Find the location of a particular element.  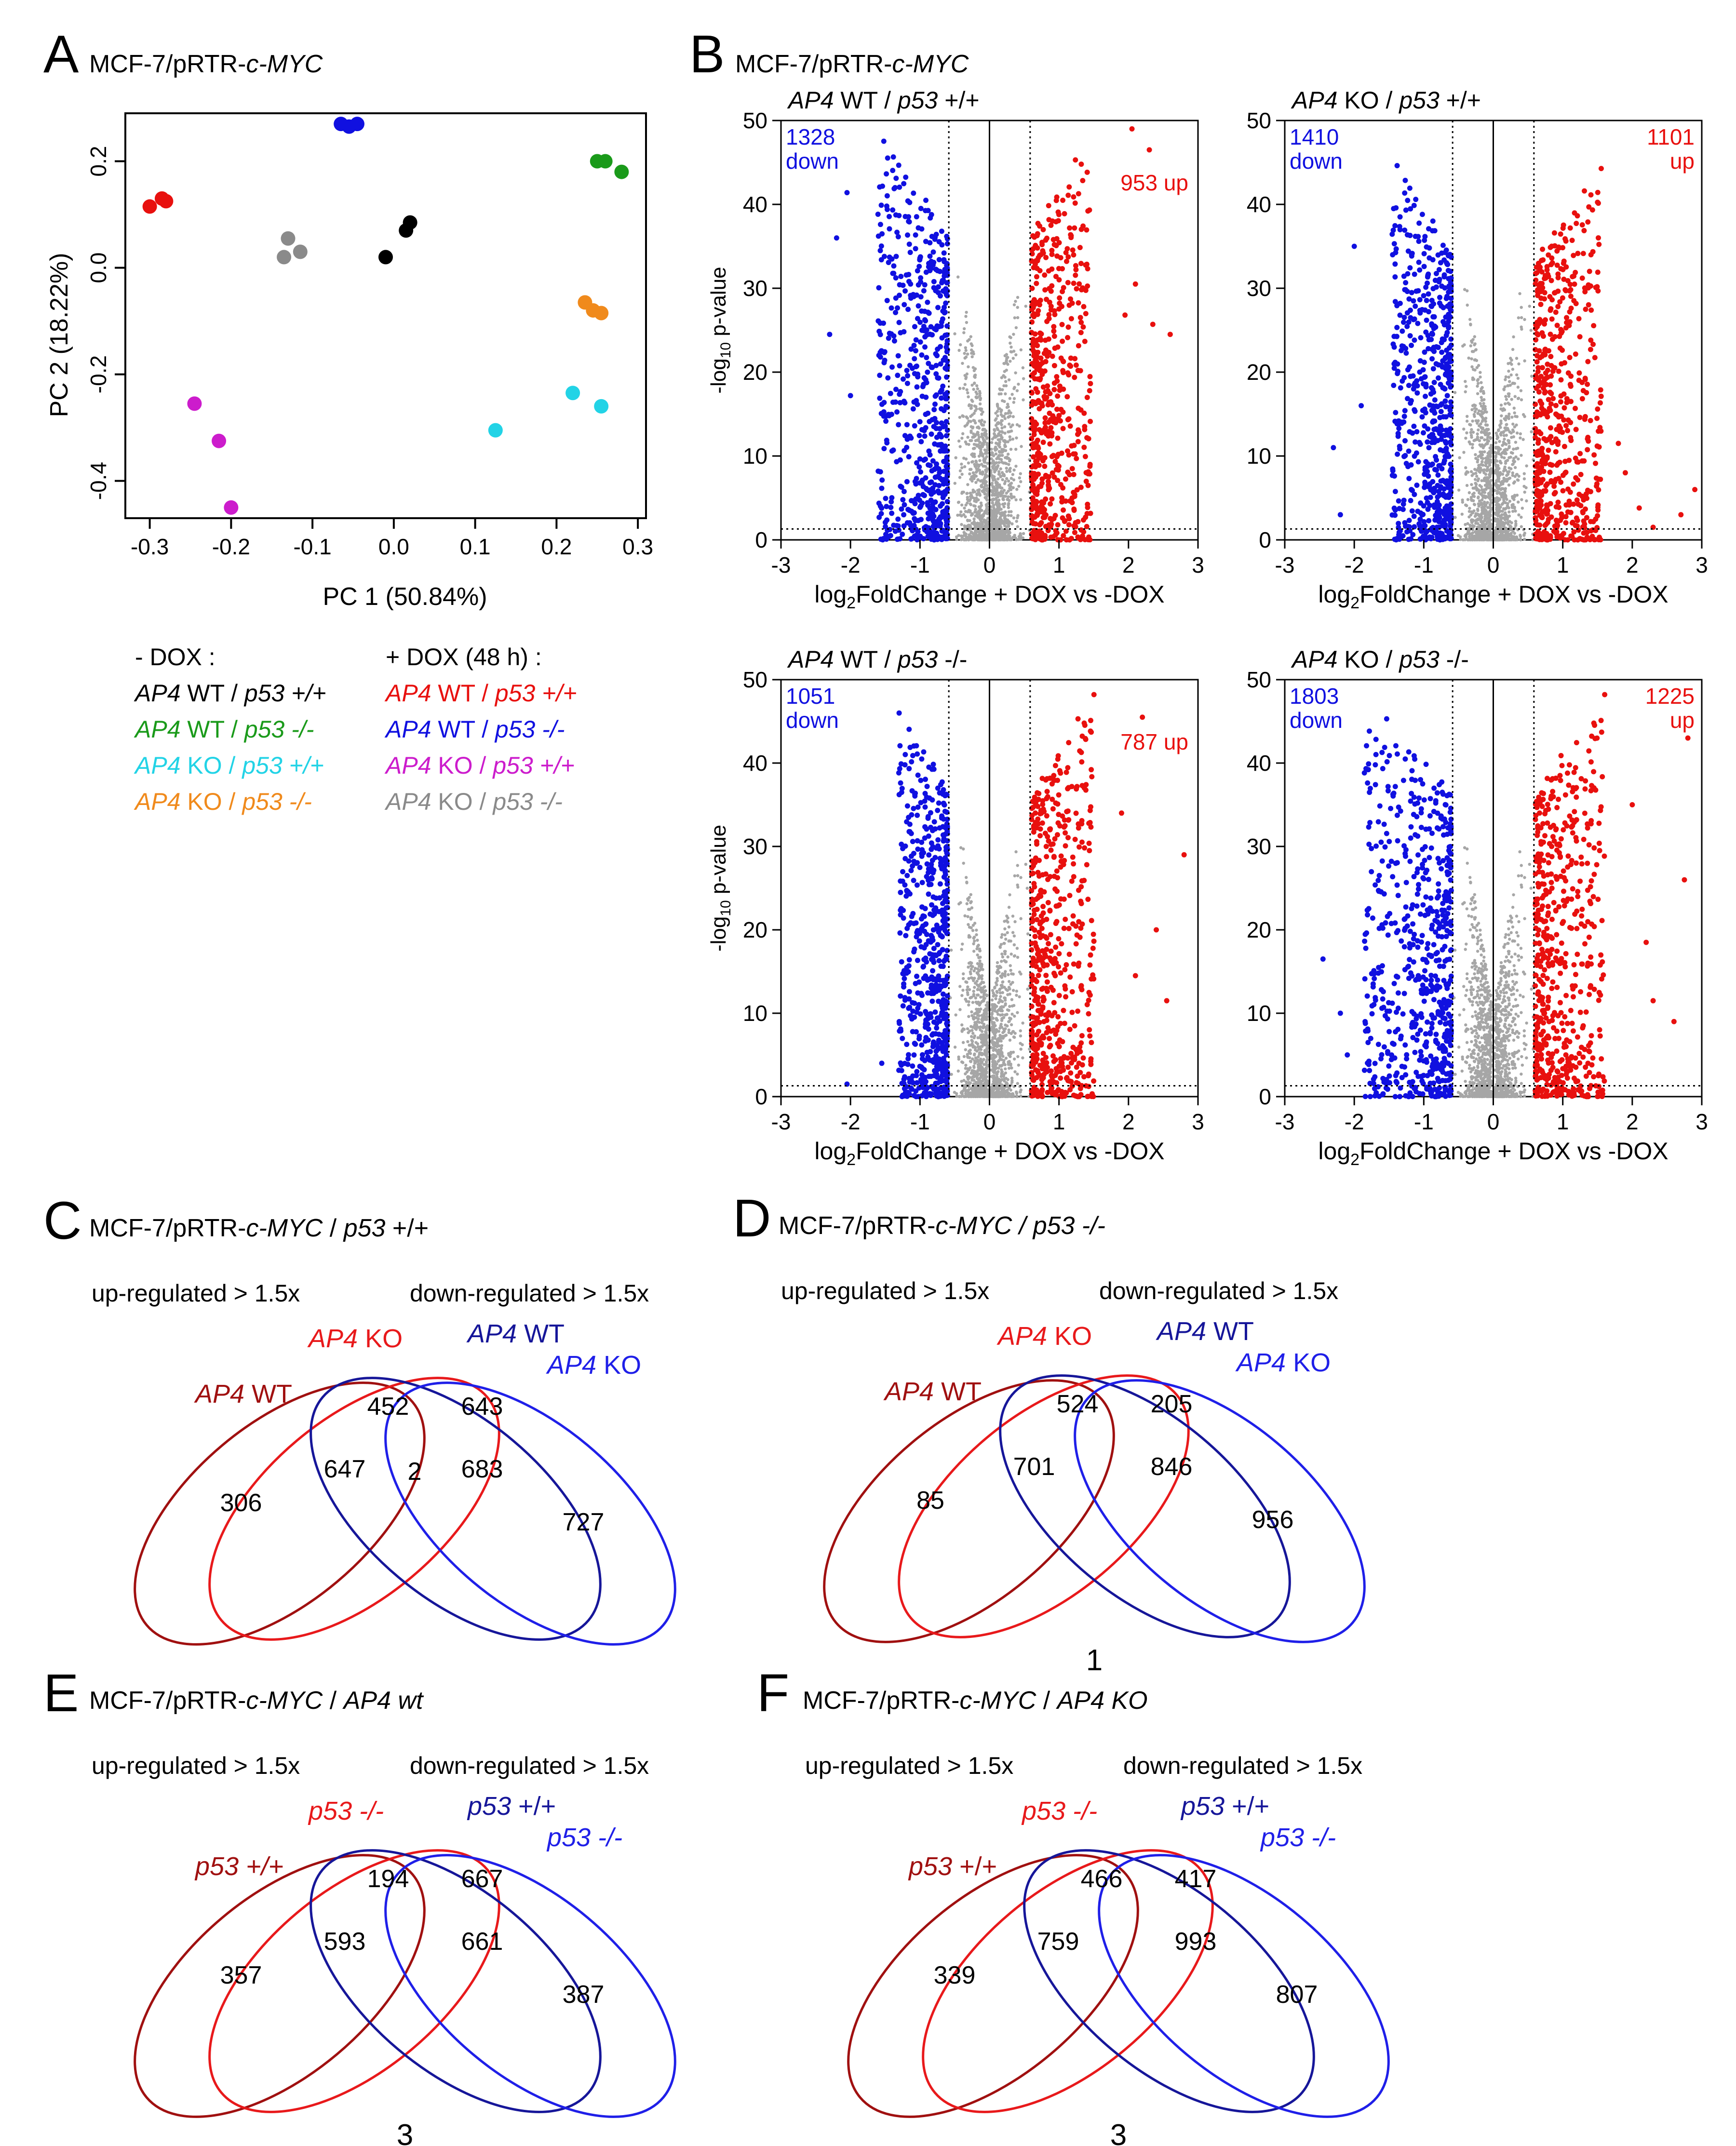

panel-b-title-italic: c-MYC is located at coordinates (930, 64).